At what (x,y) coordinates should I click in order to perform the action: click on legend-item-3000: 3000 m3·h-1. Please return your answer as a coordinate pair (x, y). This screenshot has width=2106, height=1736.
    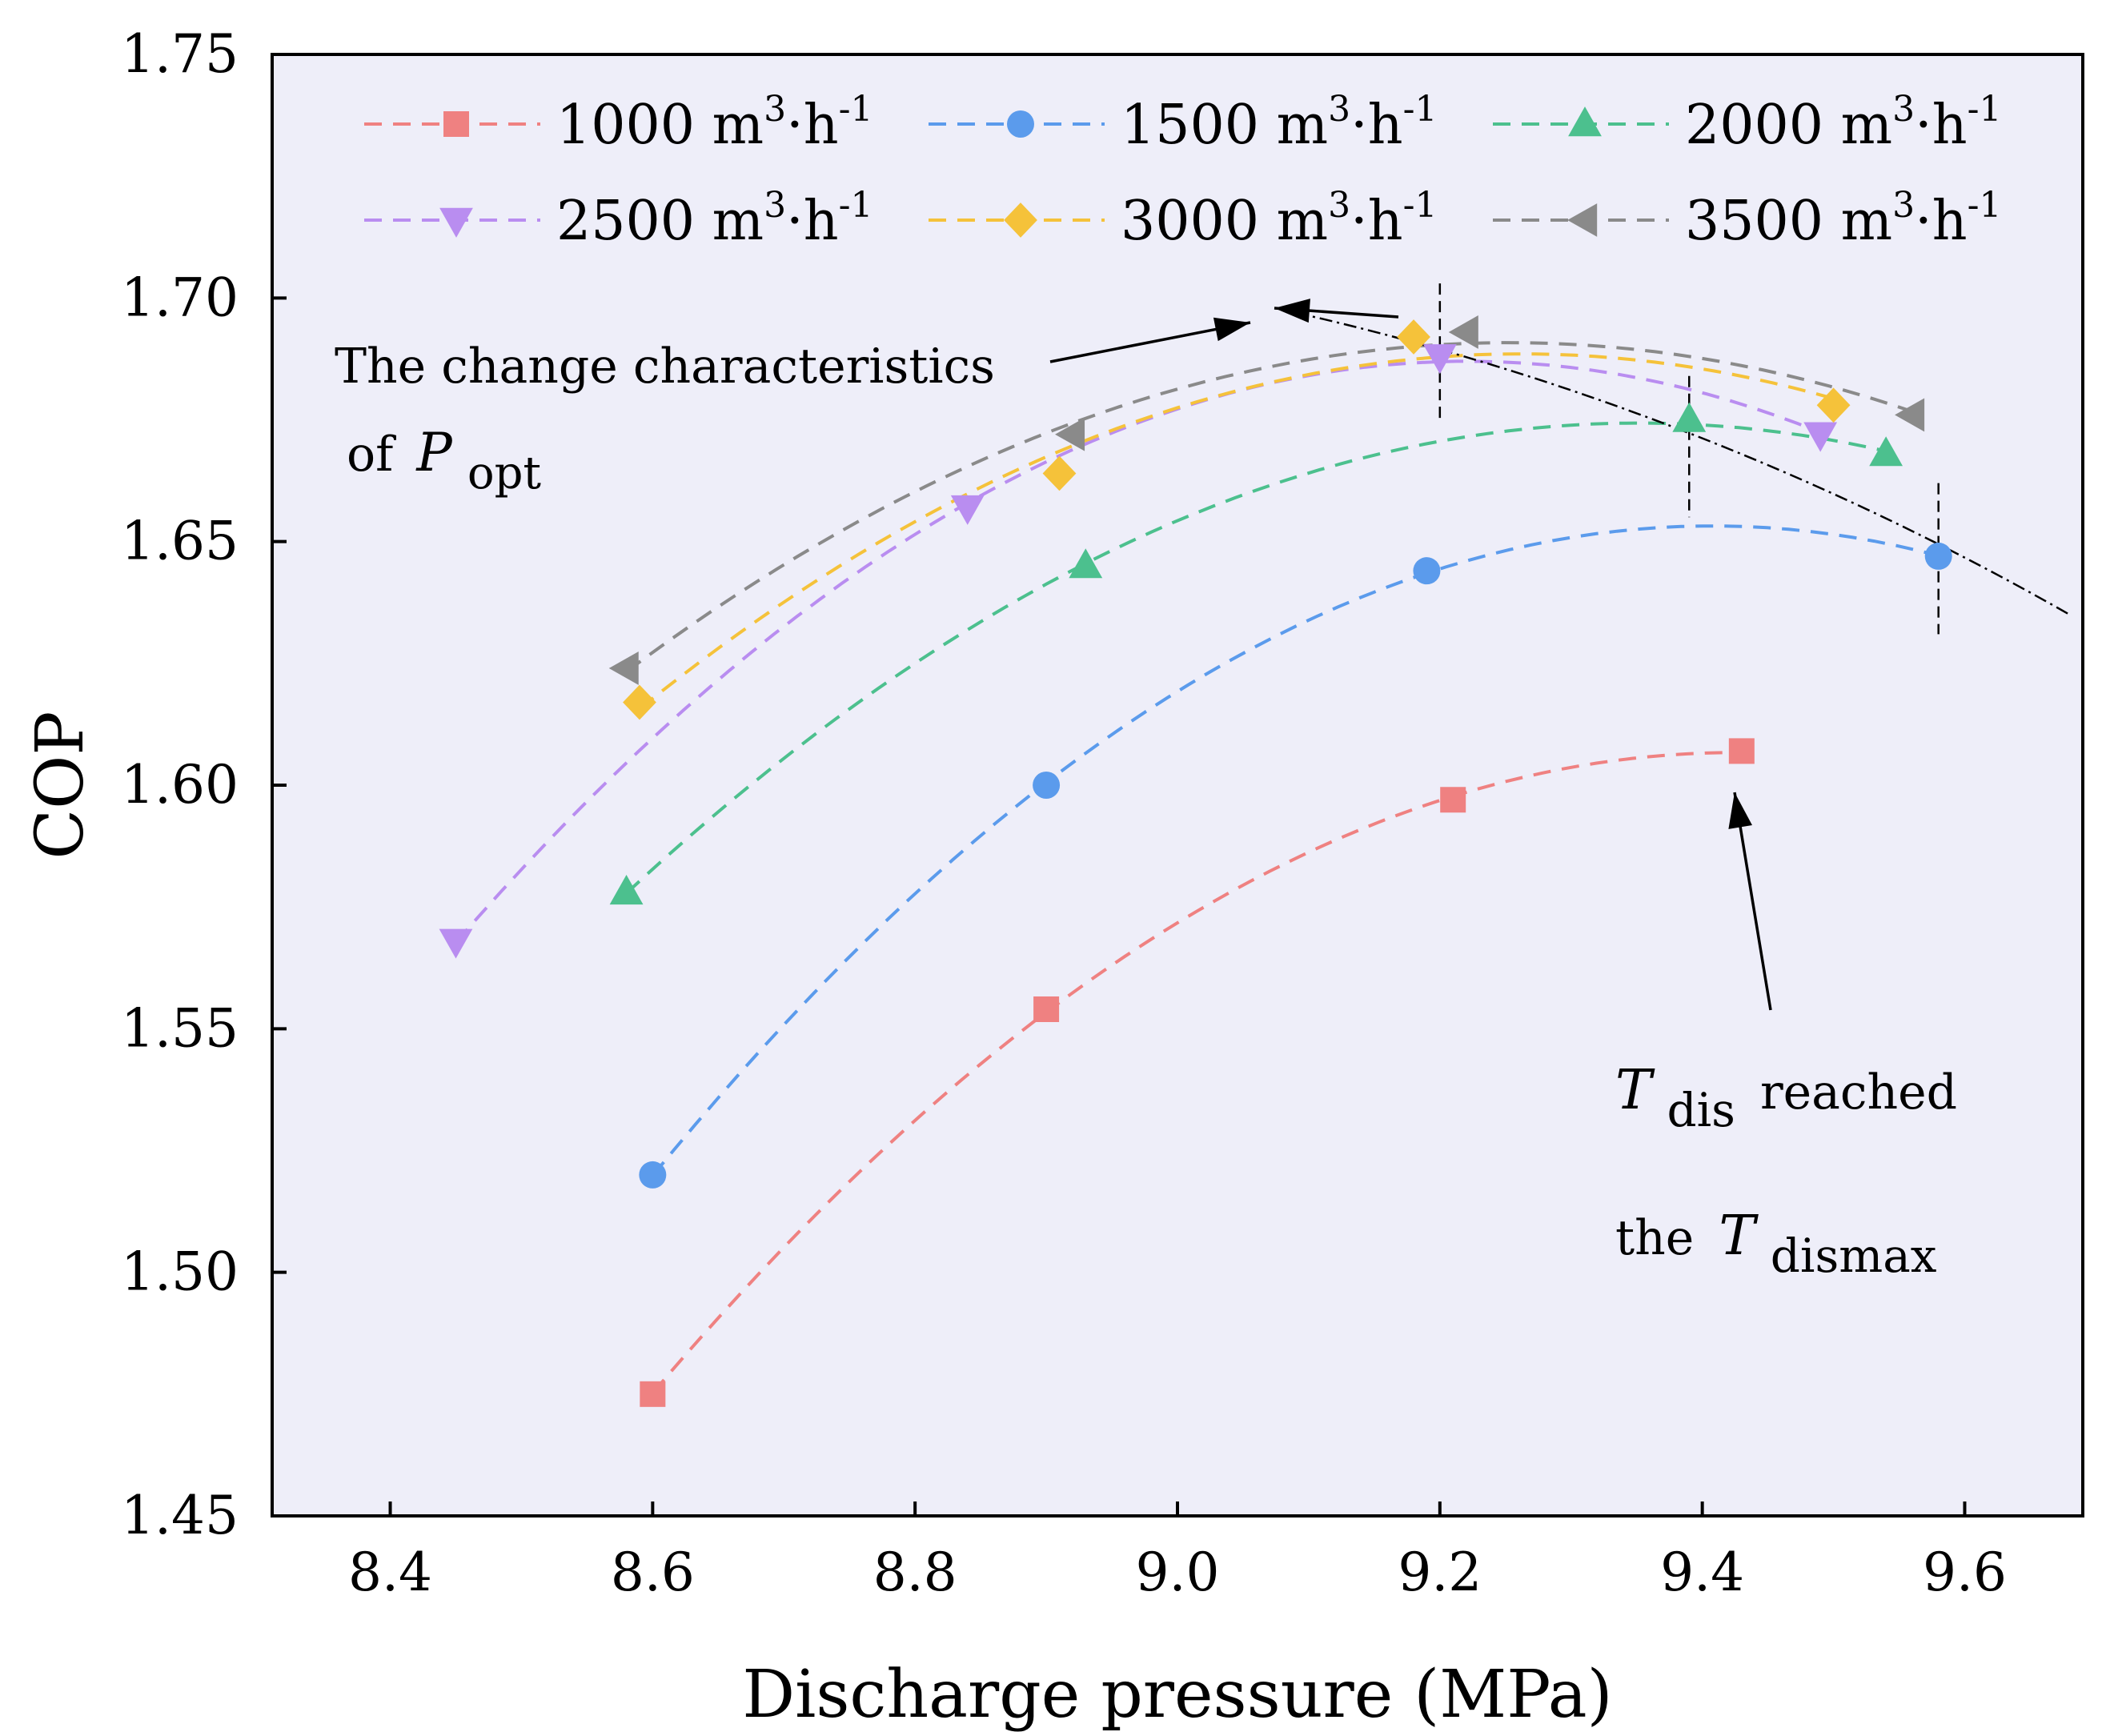
    Looking at the image, I should click on (1183, 219).